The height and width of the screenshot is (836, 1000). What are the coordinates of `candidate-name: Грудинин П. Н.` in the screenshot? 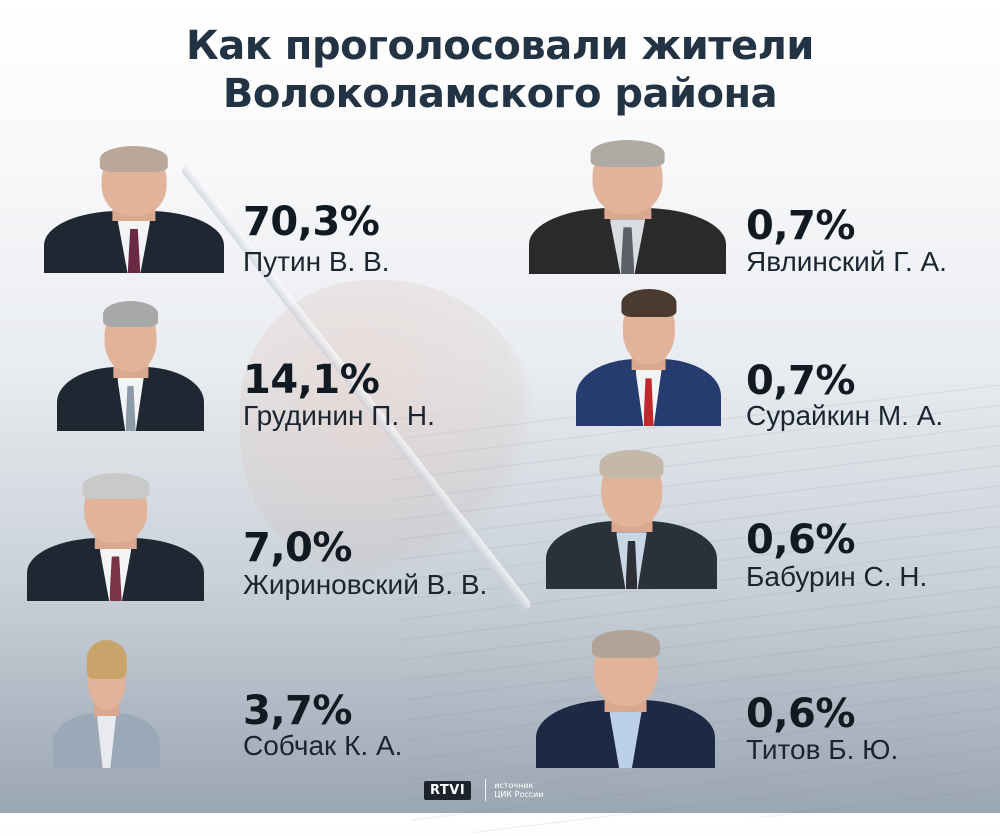 It's located at (339, 415).